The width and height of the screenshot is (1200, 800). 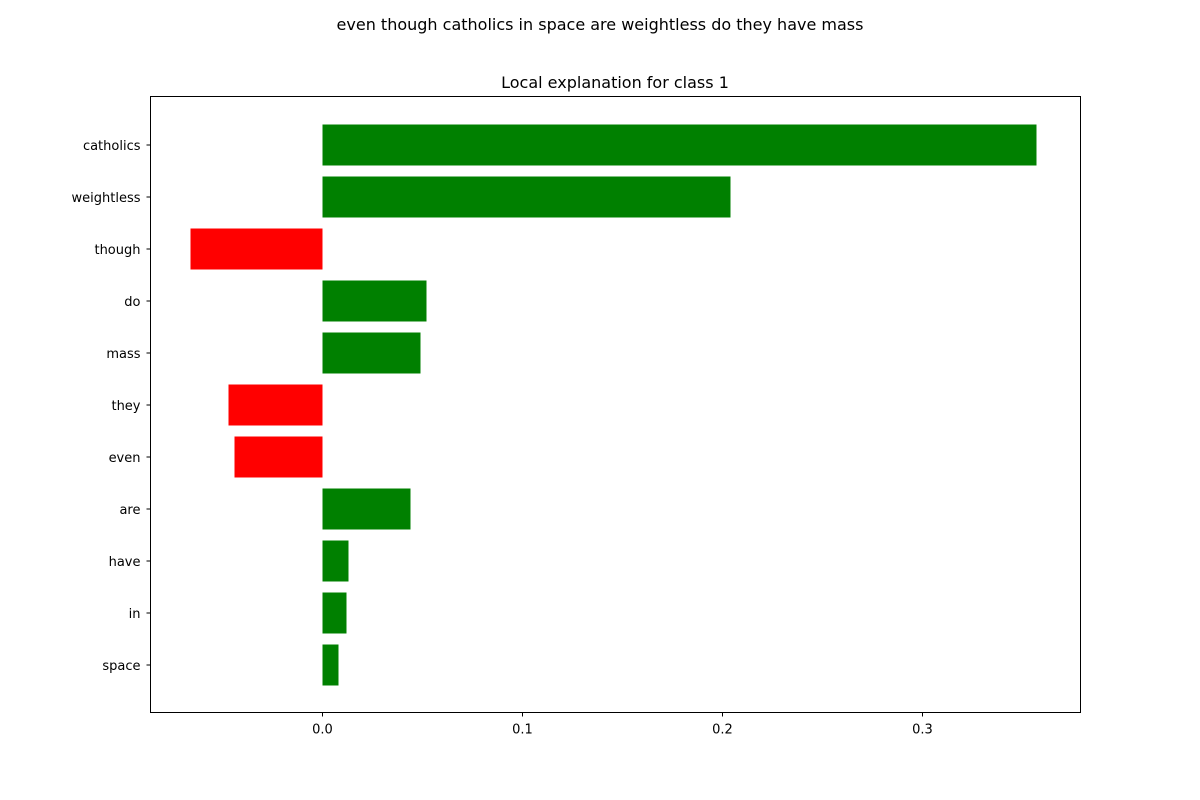 I want to click on y-tick-label: are, so click(x=129, y=510).